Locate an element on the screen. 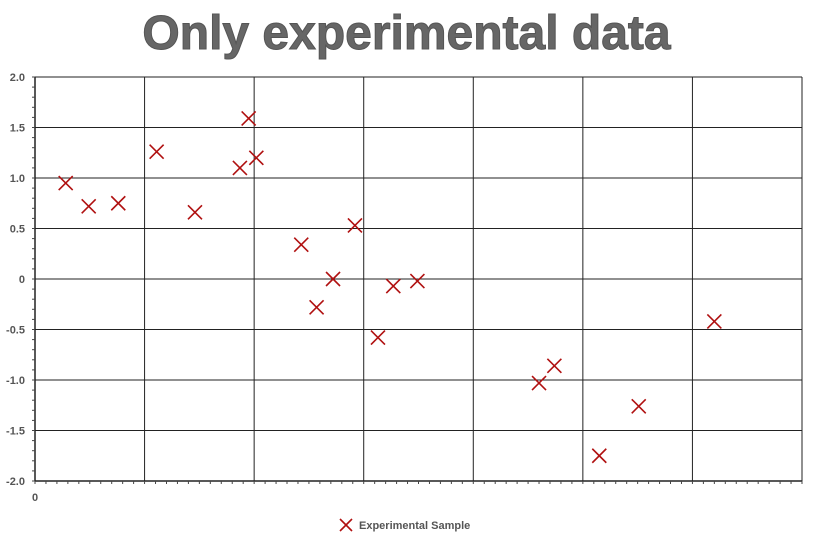 The width and height of the screenshot is (813, 542). legend: Experimental Sample is located at coordinates (404, 525).